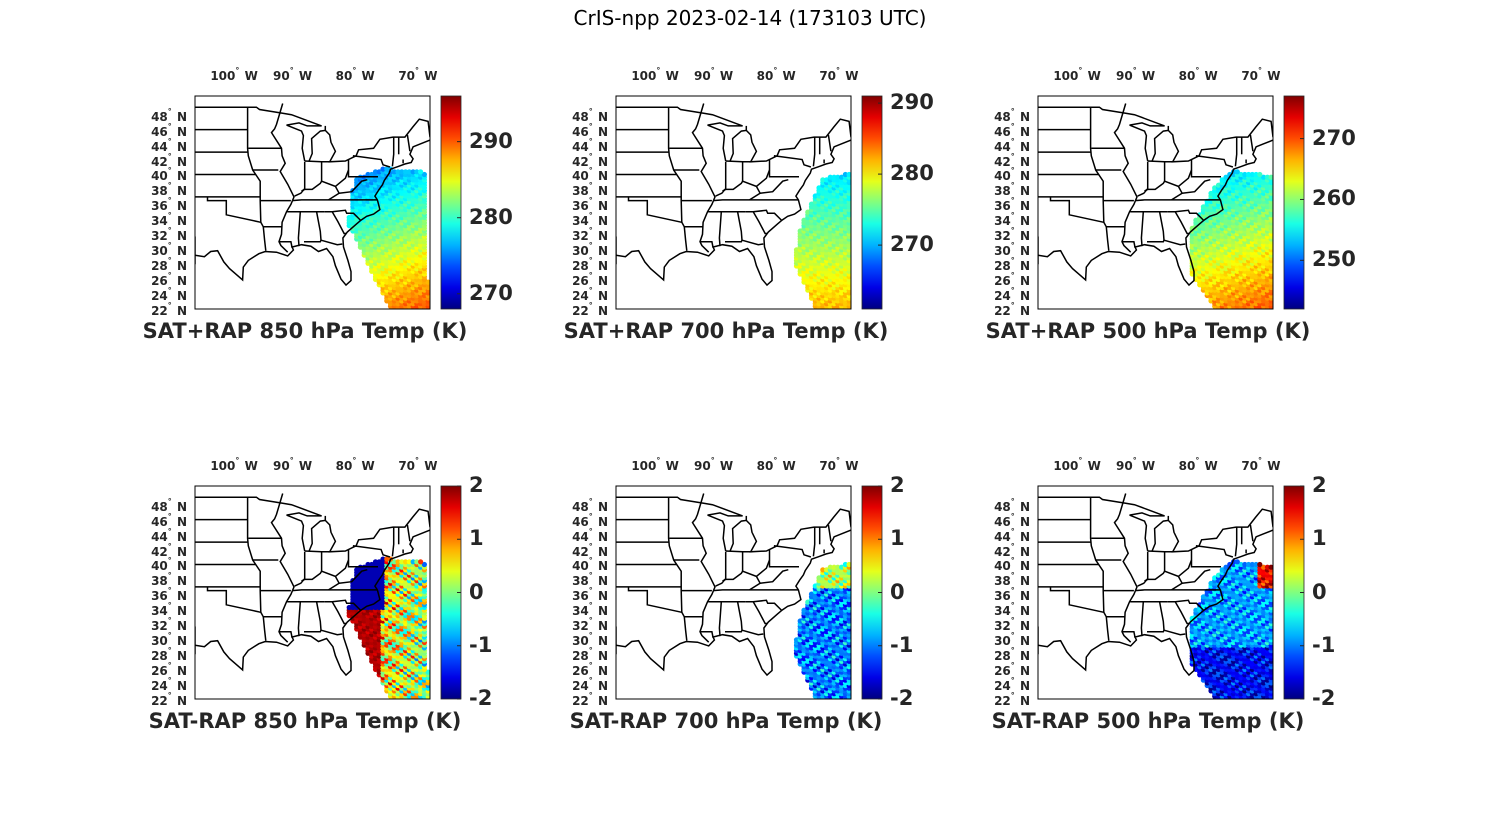  What do you see at coordinates (481, 698) in the screenshot?
I see `colorbar-tick-label: -2` at bounding box center [481, 698].